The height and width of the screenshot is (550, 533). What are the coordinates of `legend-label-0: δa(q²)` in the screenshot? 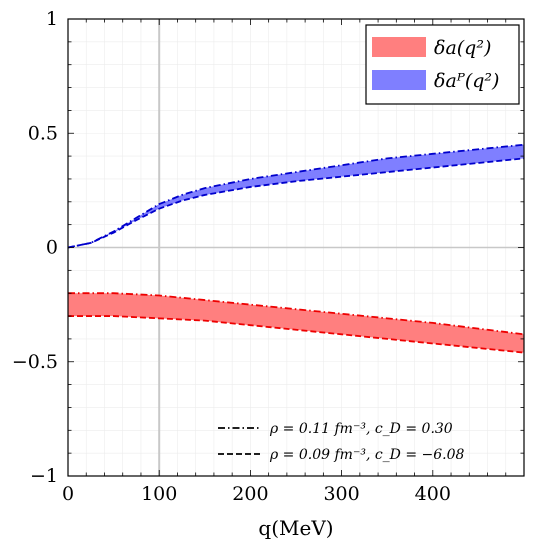 It's located at (462, 48).